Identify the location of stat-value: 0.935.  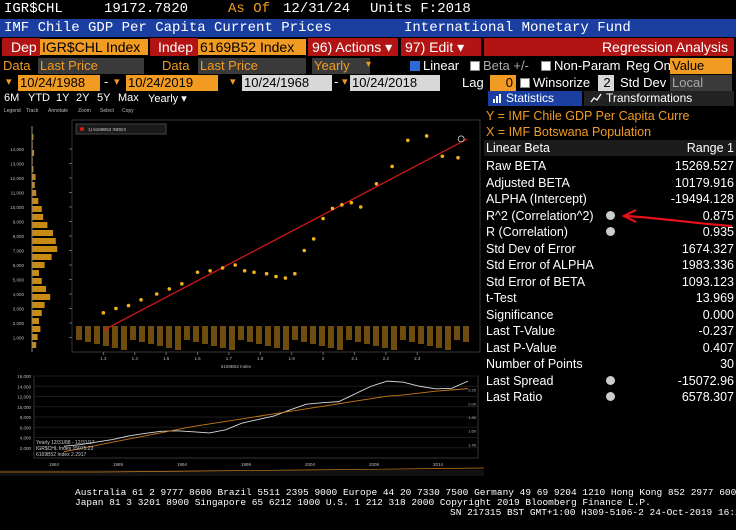
(718, 232).